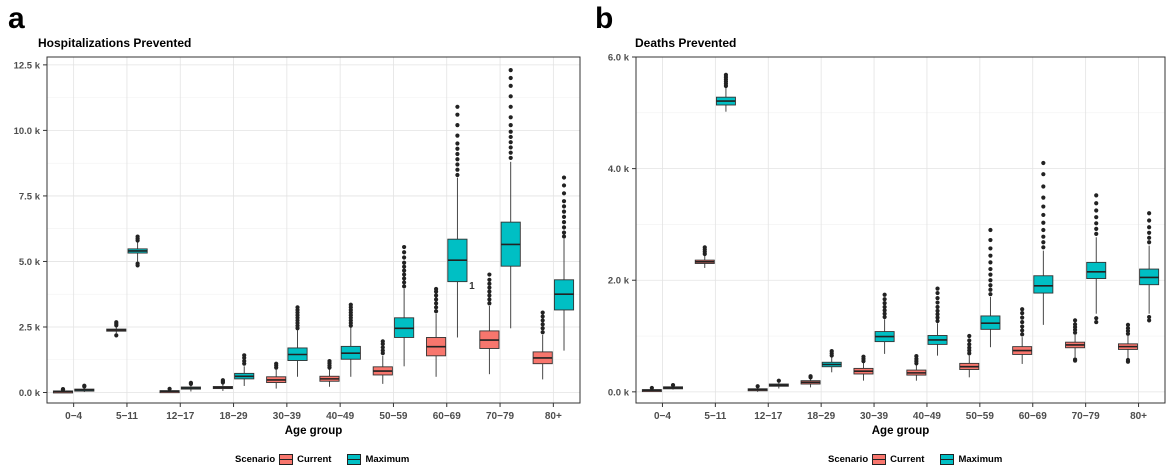  I want to click on box-maximum, so click(1043, 284).